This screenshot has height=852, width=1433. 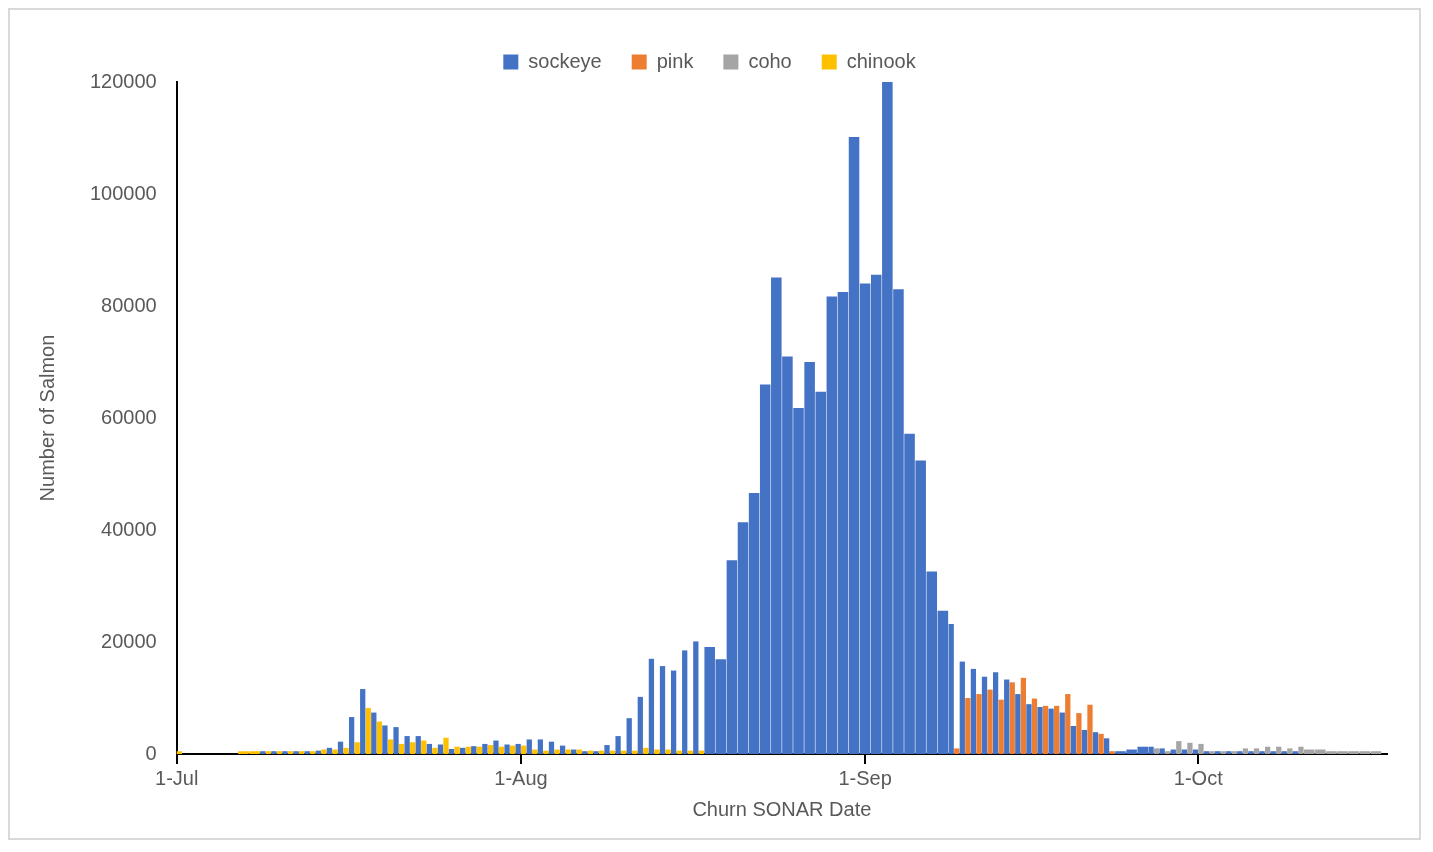 I want to click on x-tick-label: 1-Oct, so click(x=1198, y=777).